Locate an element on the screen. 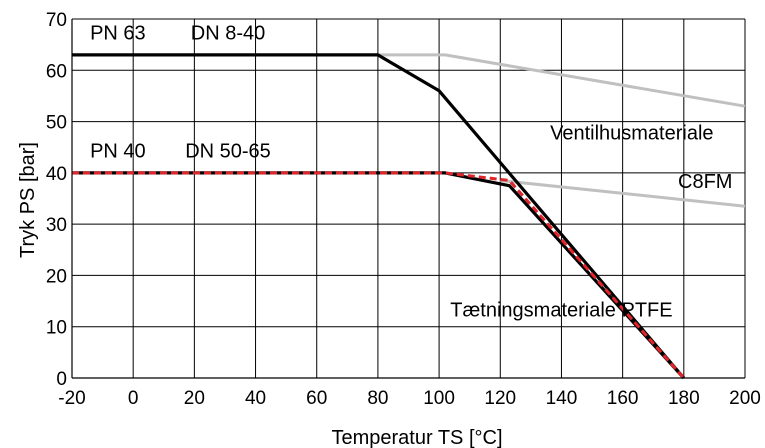 This screenshot has height=448, width=765. x-tick-label: 80 is located at coordinates (377, 398).